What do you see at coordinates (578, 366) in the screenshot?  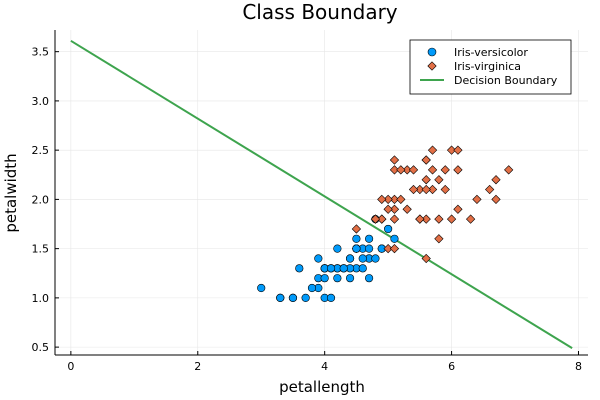 I see `x-tick-label: 8` at bounding box center [578, 366].